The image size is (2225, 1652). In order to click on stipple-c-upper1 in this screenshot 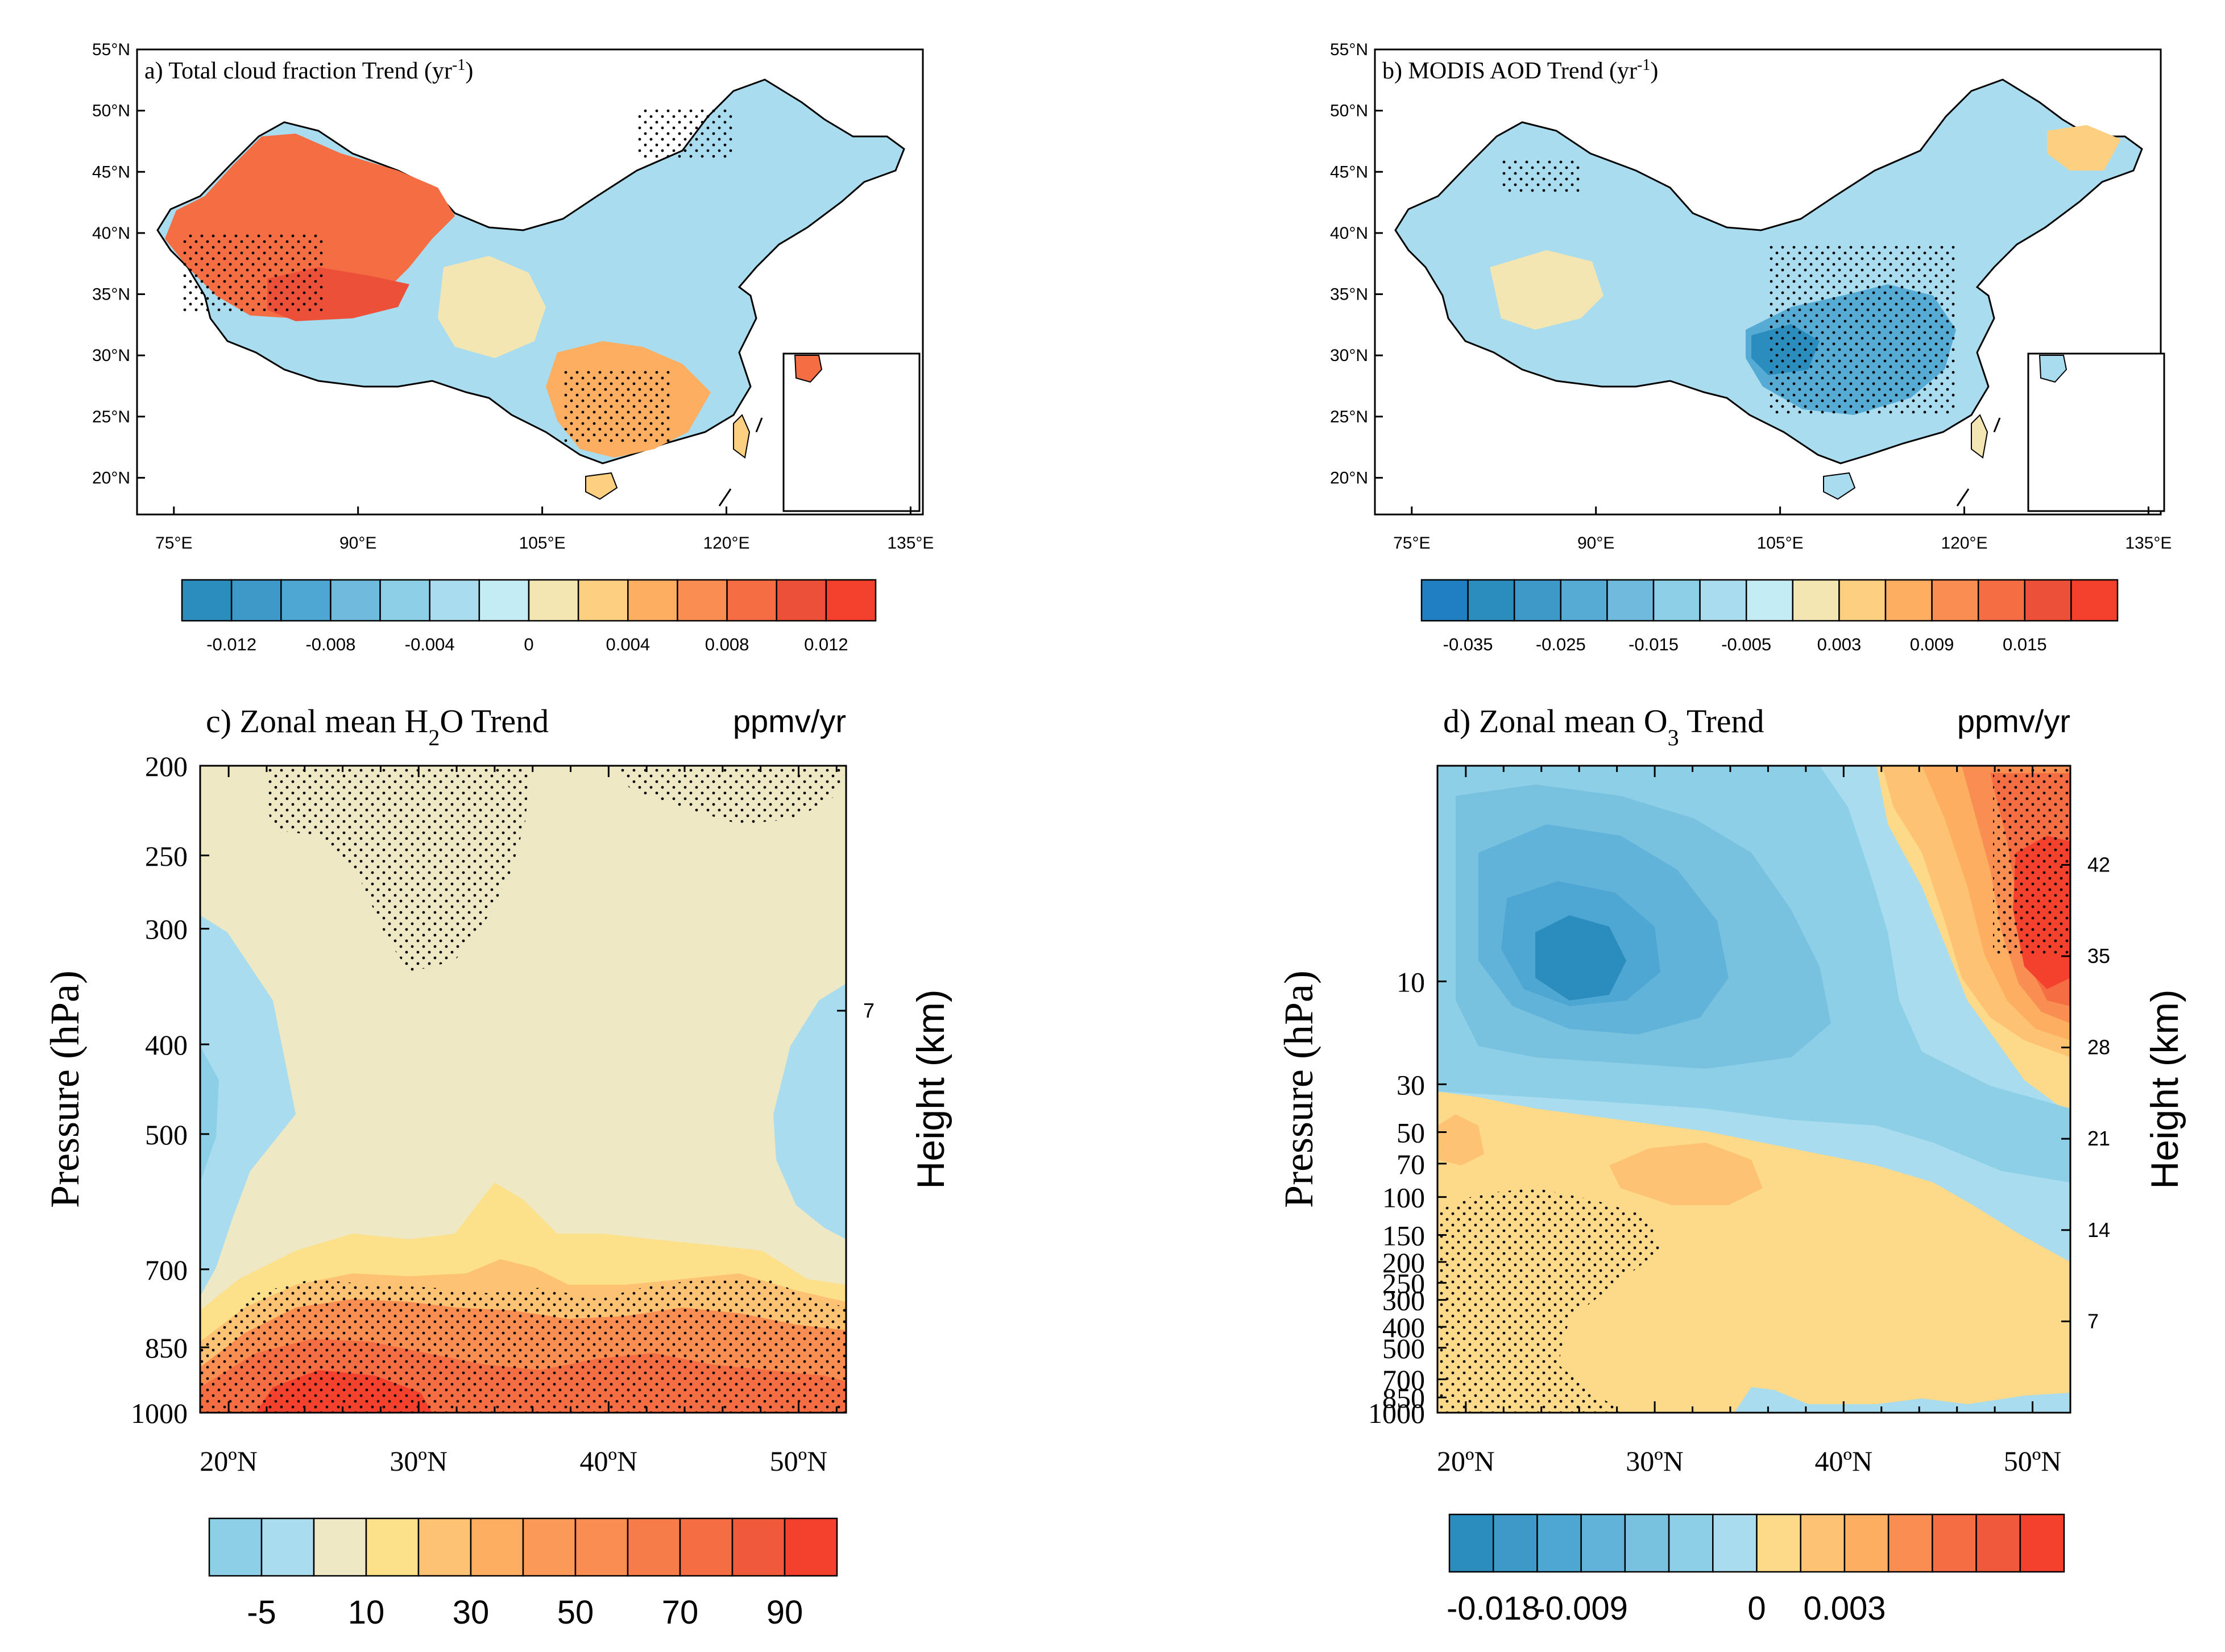, I will do `click(398, 869)`.